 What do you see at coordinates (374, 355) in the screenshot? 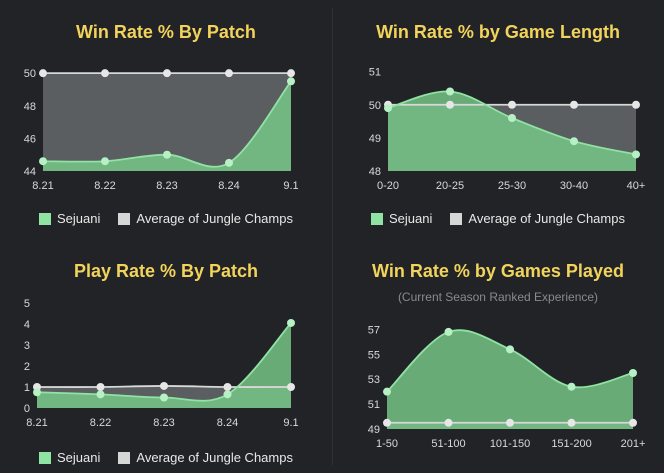
I see `y-tick-label: 55` at bounding box center [374, 355].